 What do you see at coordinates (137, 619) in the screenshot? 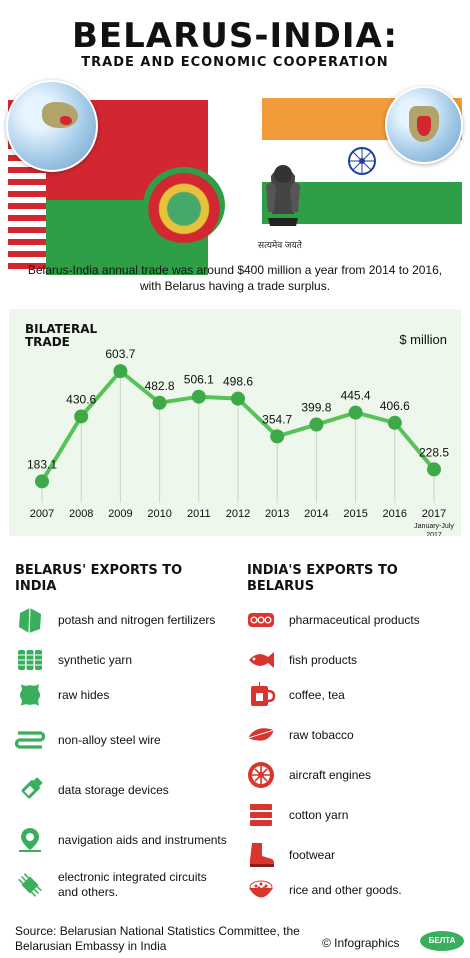
I see `export-item-label: potash and nitrogen fertilizers` at bounding box center [137, 619].